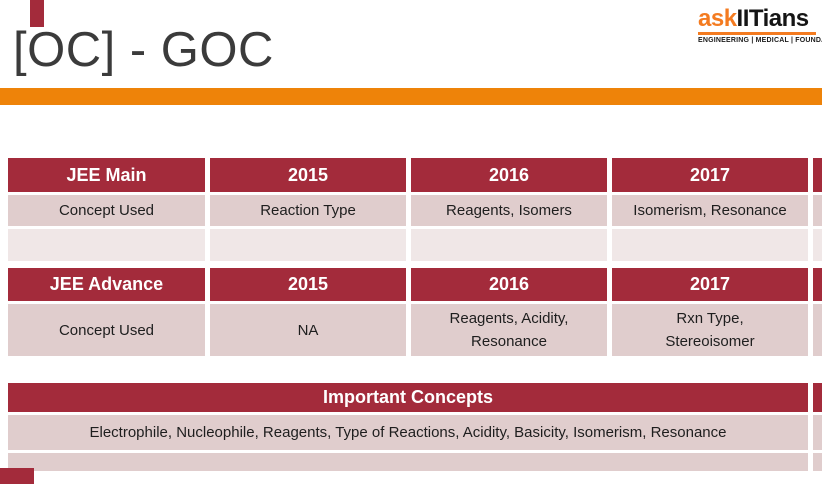  I want to click on table-header-cell: Important Concepts, so click(408, 397).